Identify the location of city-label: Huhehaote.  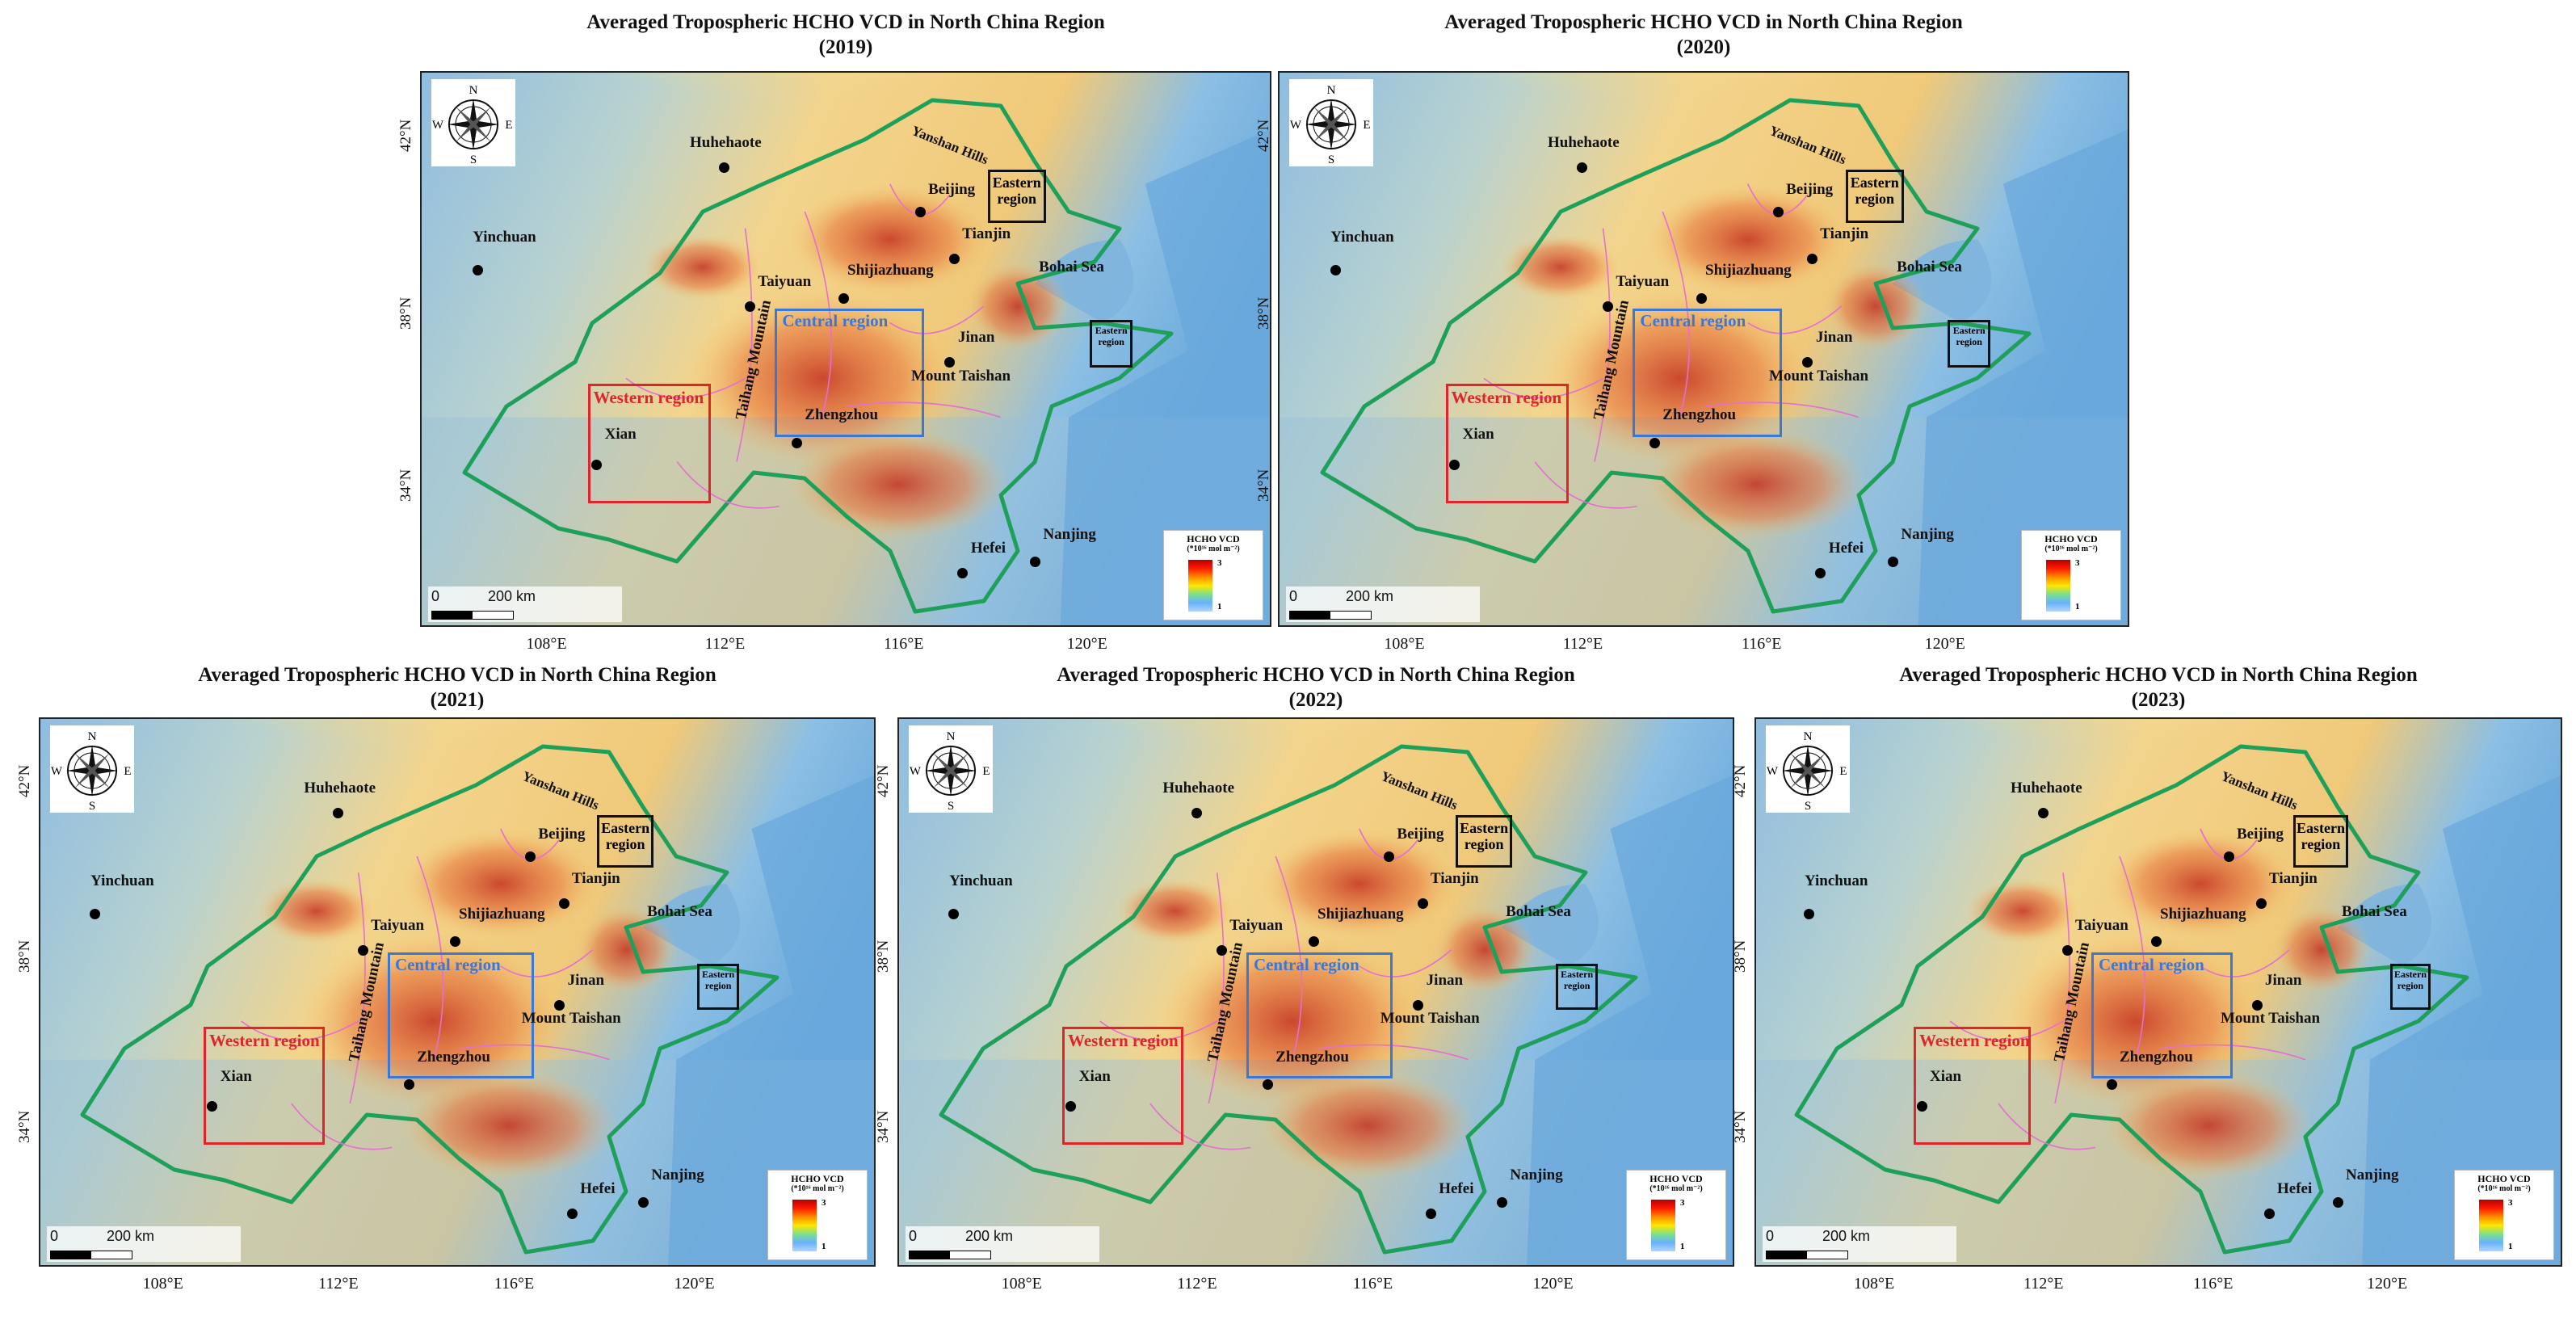
(1584, 142).